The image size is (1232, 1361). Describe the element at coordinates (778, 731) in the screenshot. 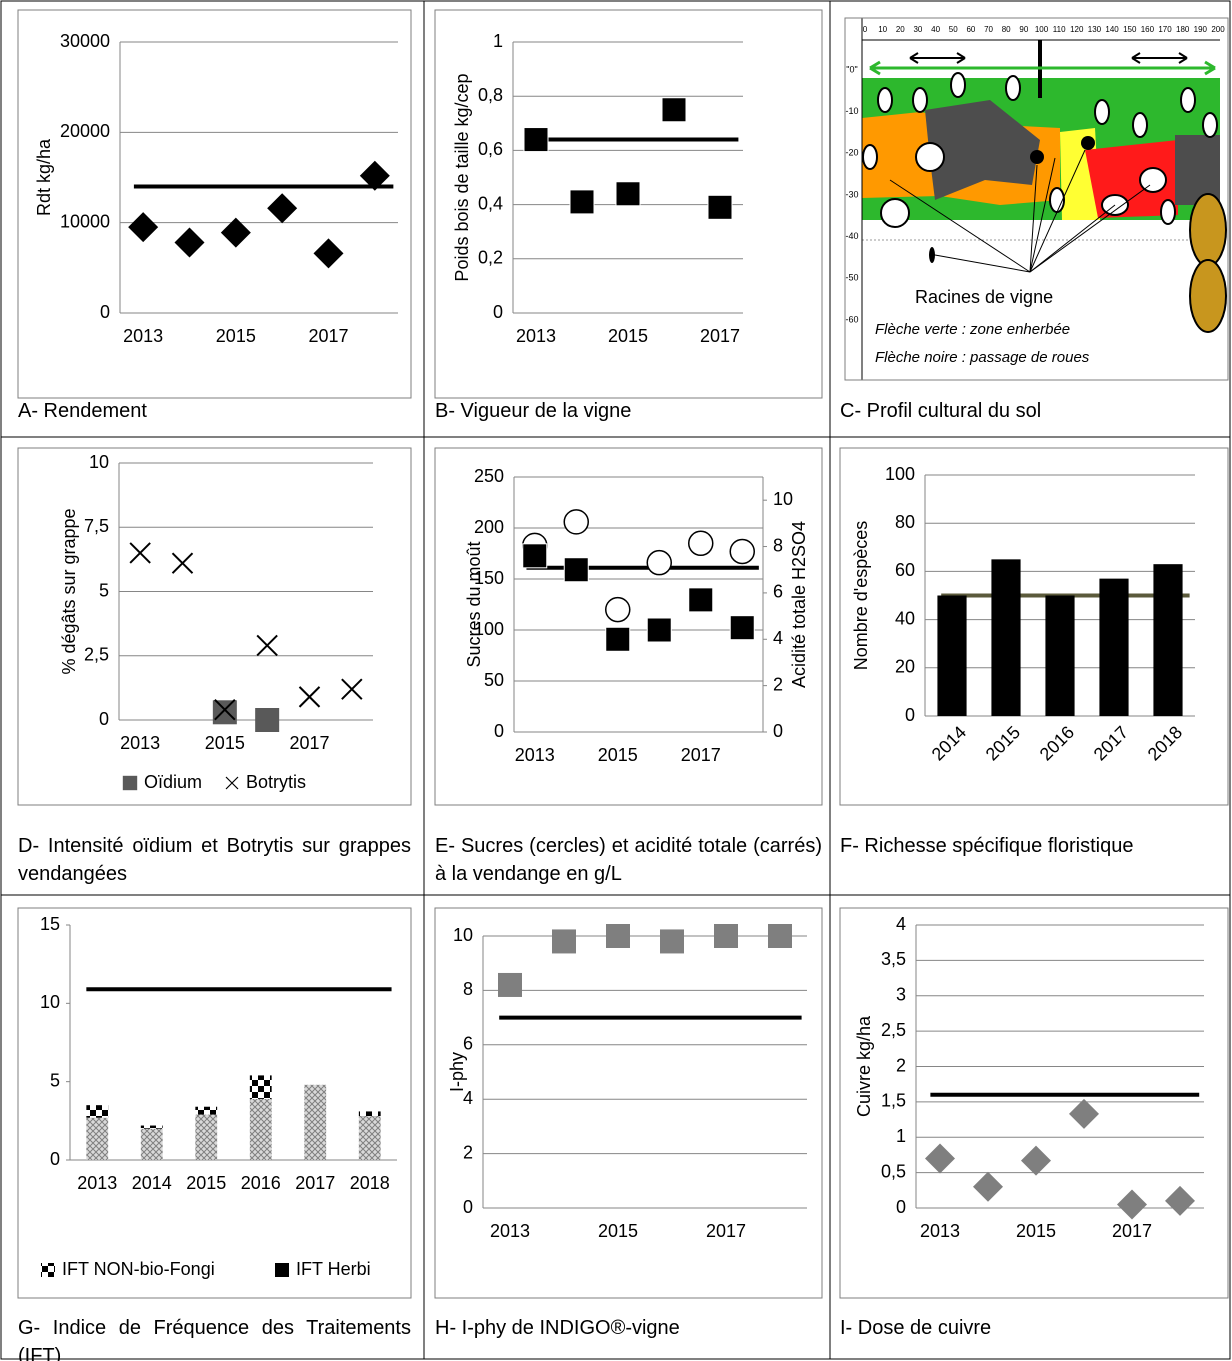

I see `y2-tick-label: 0` at that location.